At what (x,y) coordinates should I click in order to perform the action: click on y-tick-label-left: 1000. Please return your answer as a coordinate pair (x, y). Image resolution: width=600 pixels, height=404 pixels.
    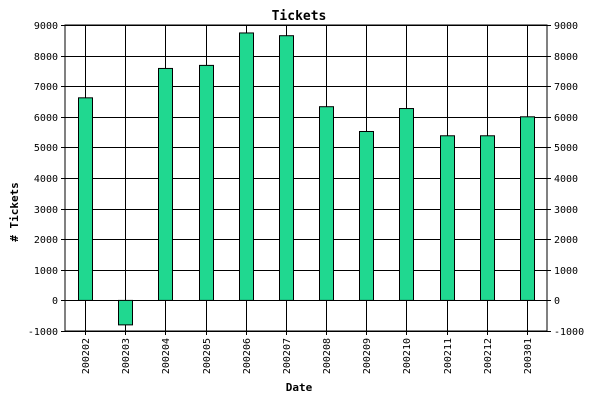
    Looking at the image, I should click on (46, 271).